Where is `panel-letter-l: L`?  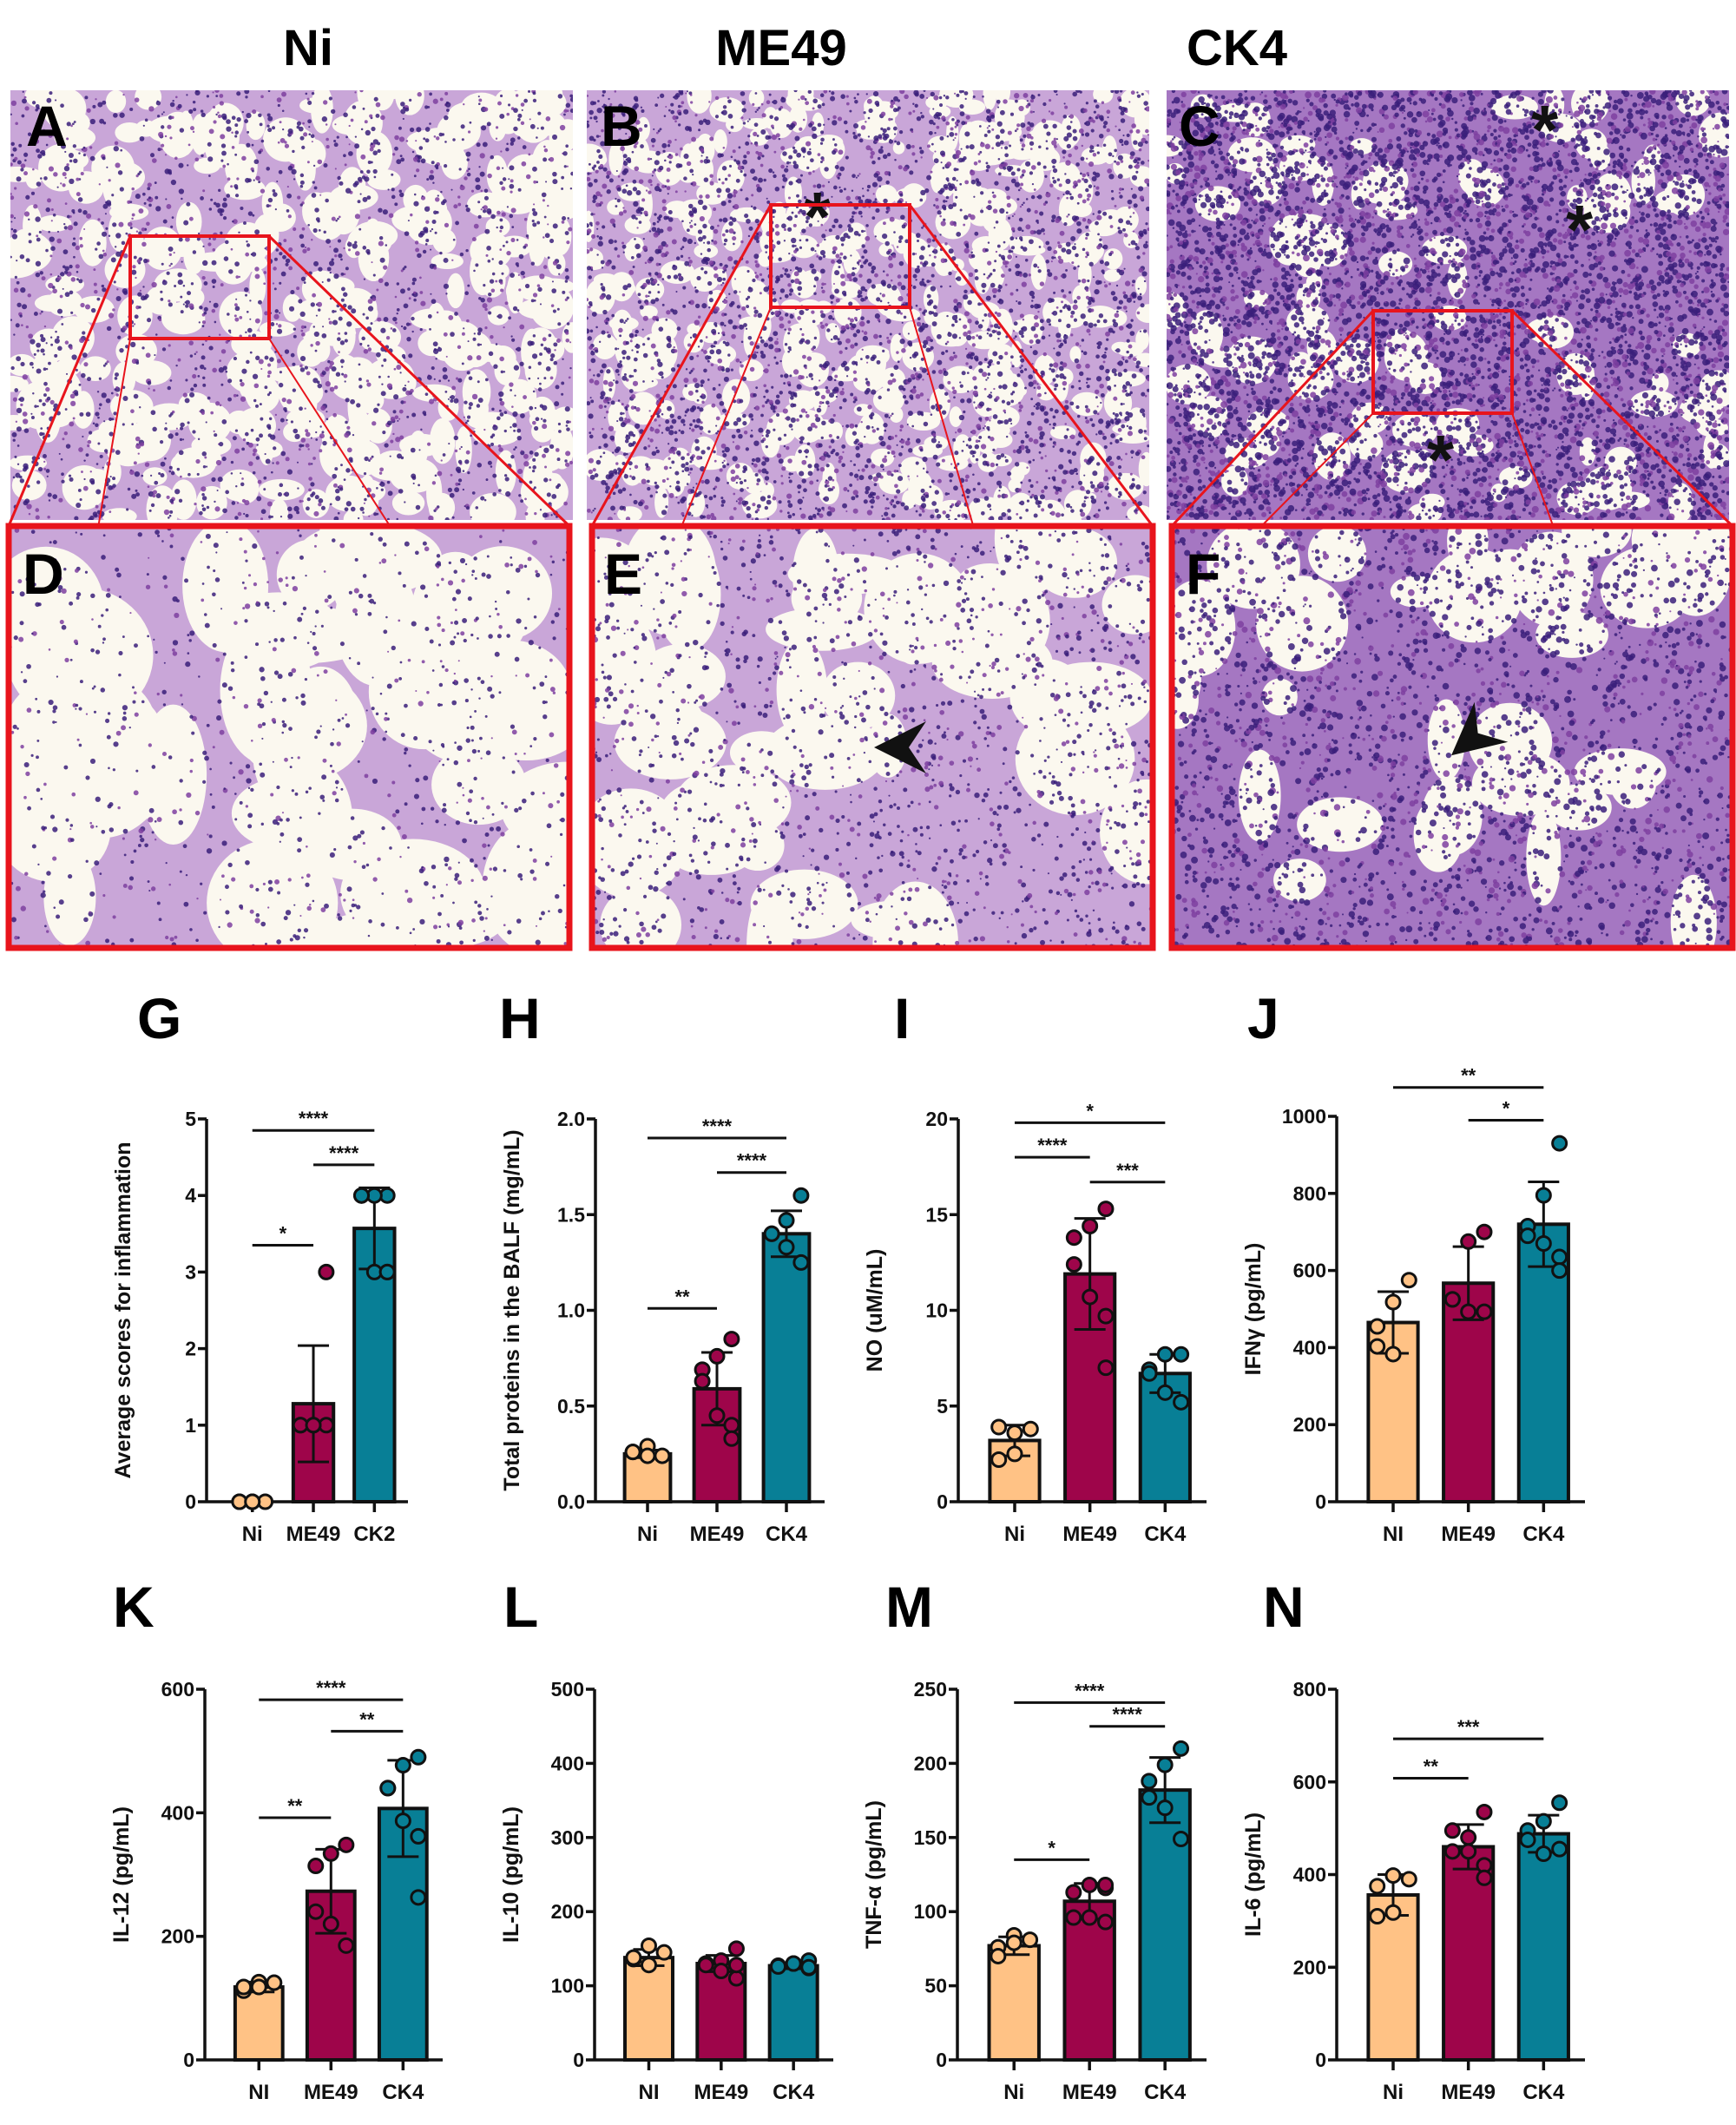 panel-letter-l: L is located at coordinates (521, 1607).